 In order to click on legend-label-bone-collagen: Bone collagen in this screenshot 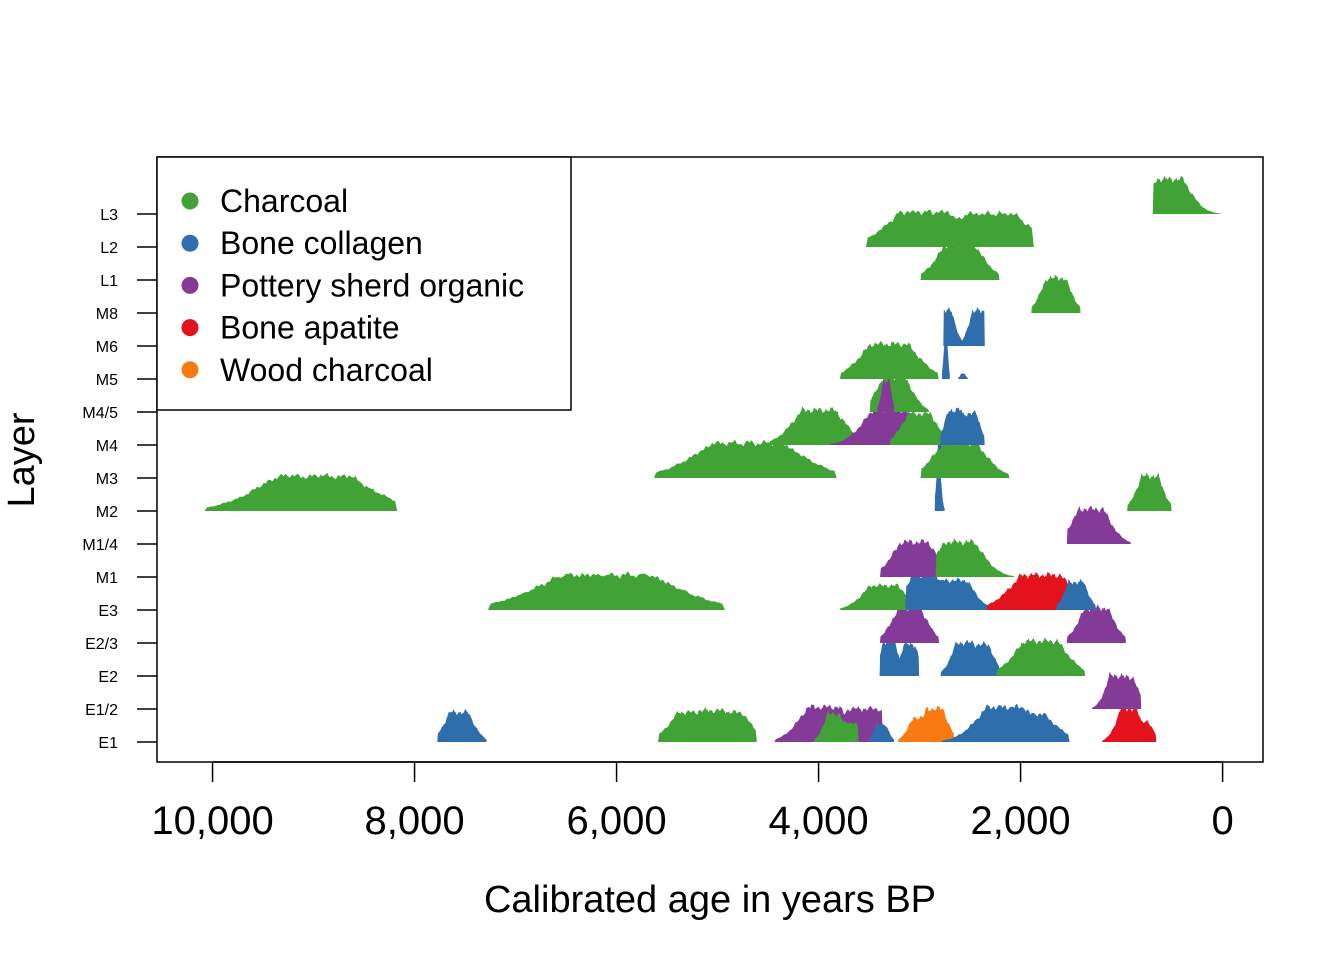, I will do `click(321, 243)`.